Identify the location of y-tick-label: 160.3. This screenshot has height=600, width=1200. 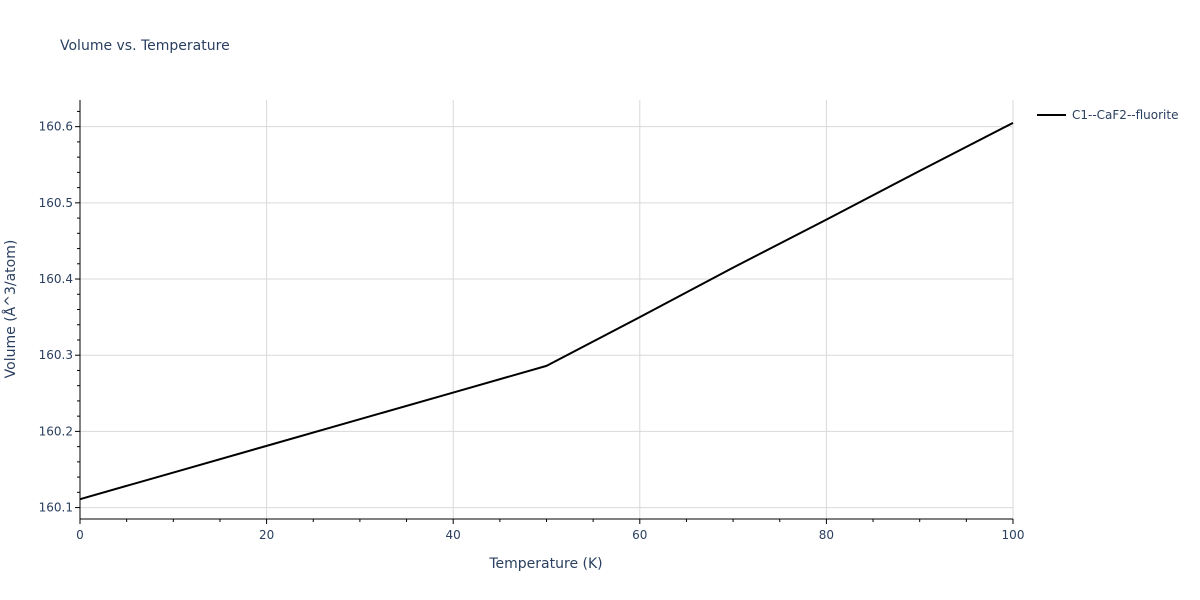
(56, 355).